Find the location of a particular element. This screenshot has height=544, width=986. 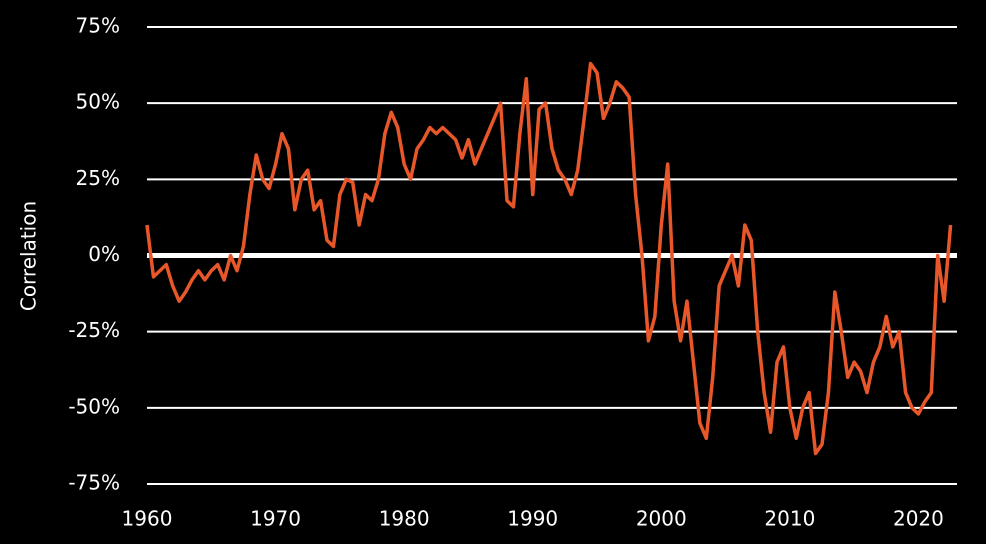

x-tick-label: 1970 is located at coordinates (275, 519).